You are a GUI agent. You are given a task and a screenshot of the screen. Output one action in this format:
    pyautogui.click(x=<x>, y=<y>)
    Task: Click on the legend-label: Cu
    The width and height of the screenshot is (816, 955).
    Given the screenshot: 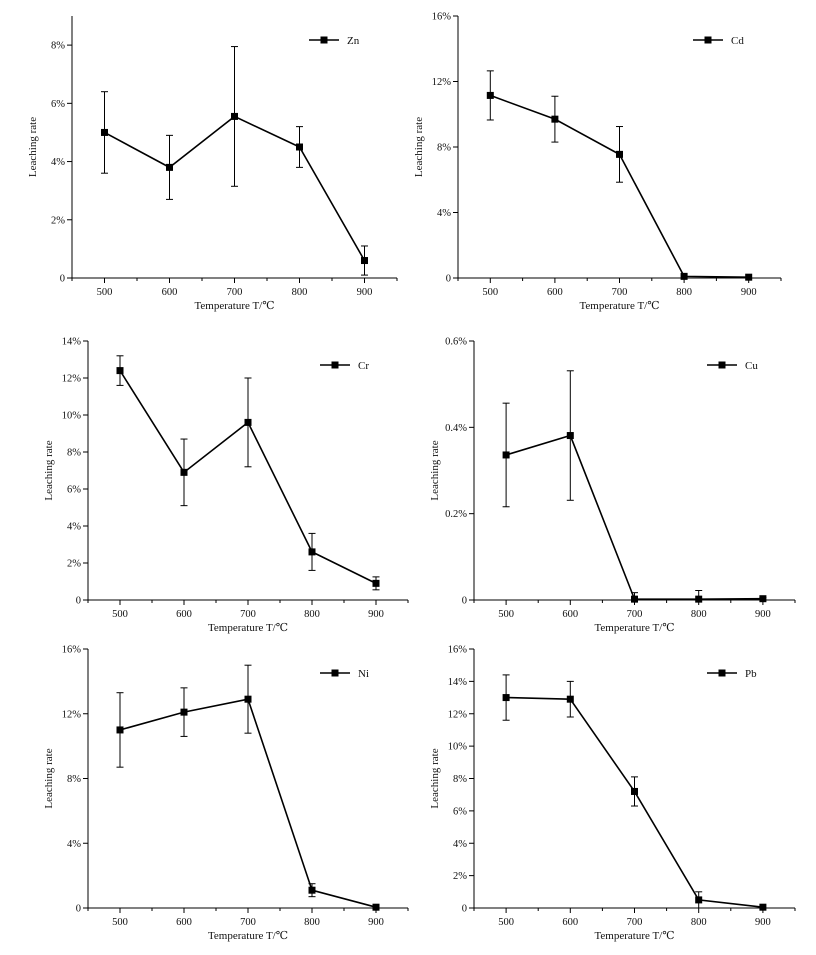 What is the action you would take?
    pyautogui.click(x=751, y=366)
    